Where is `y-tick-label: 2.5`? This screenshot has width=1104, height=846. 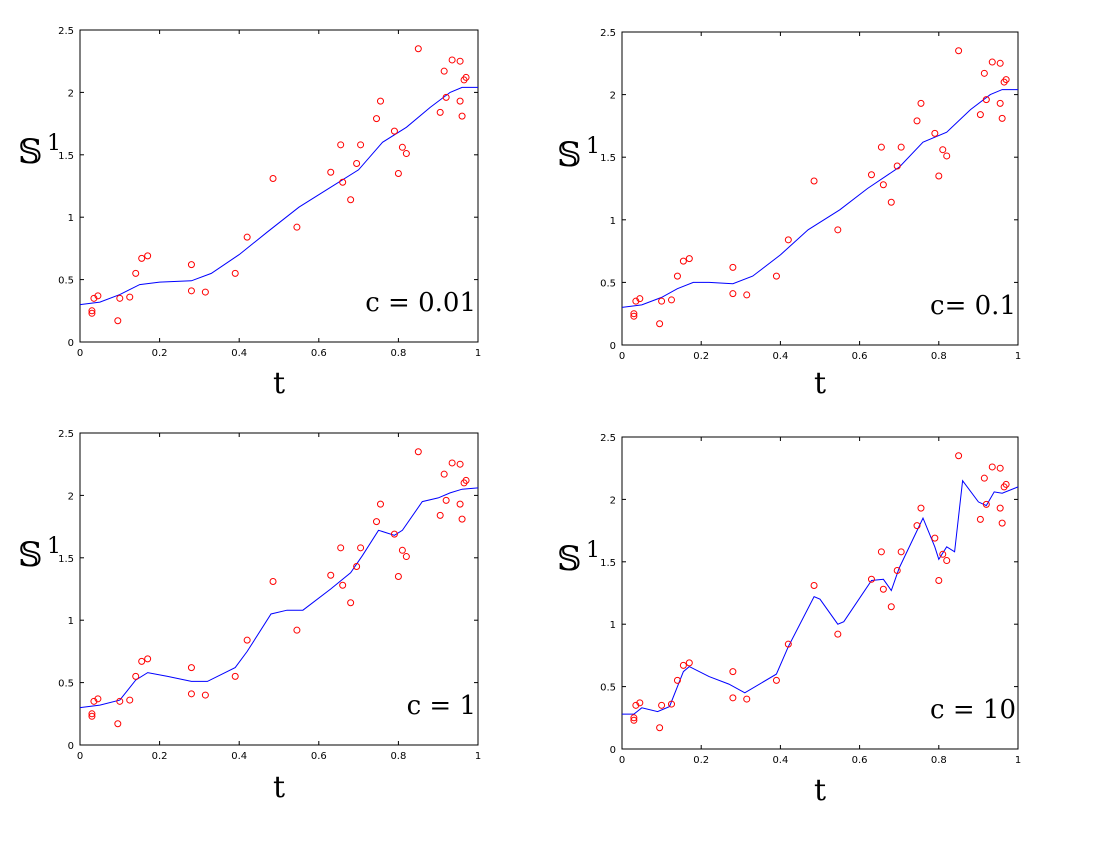 y-tick-label: 2.5 is located at coordinates (608, 33).